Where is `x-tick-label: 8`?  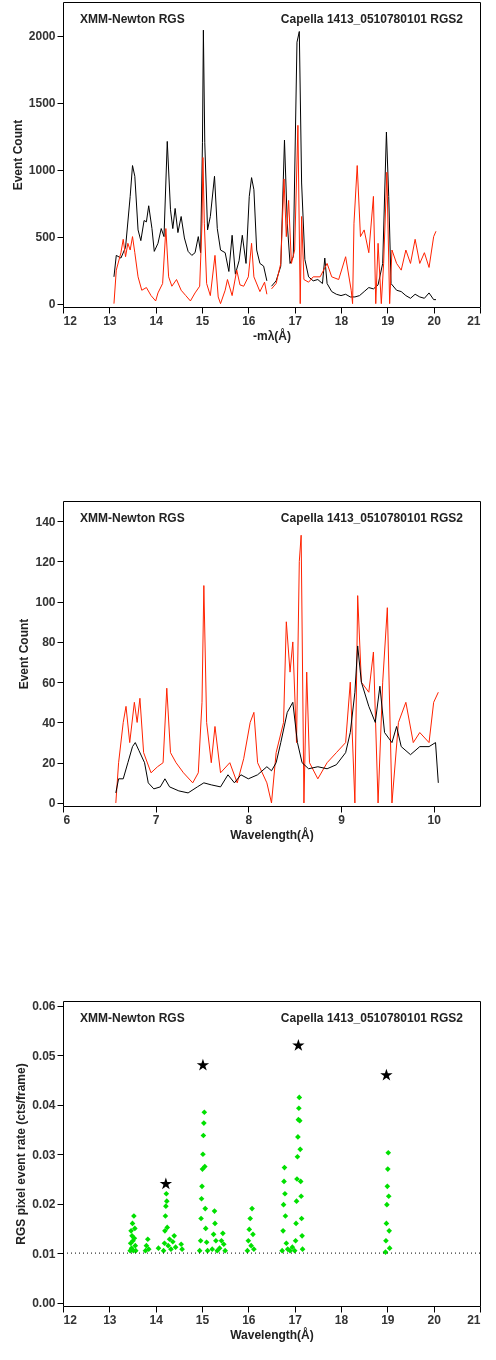
x-tick-label: 8 is located at coordinates (249, 819).